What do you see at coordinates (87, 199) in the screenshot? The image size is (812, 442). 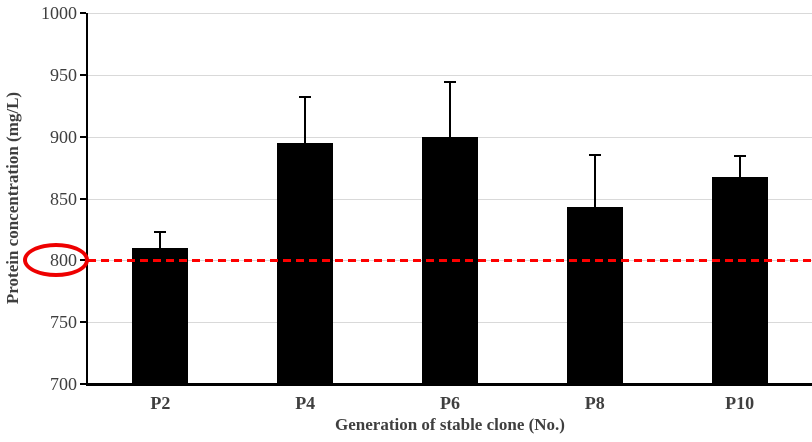 I see `y-axis-line` at bounding box center [87, 199].